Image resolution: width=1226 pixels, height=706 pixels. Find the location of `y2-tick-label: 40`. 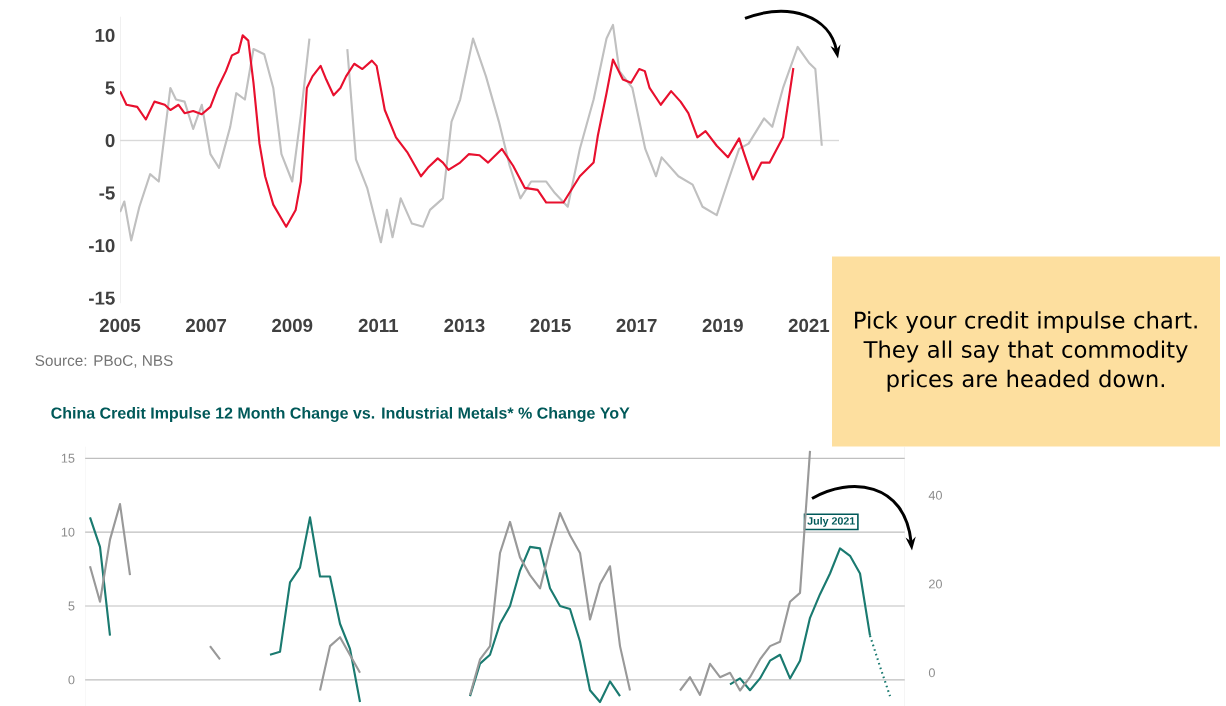

y2-tick-label: 40 is located at coordinates (935, 495).